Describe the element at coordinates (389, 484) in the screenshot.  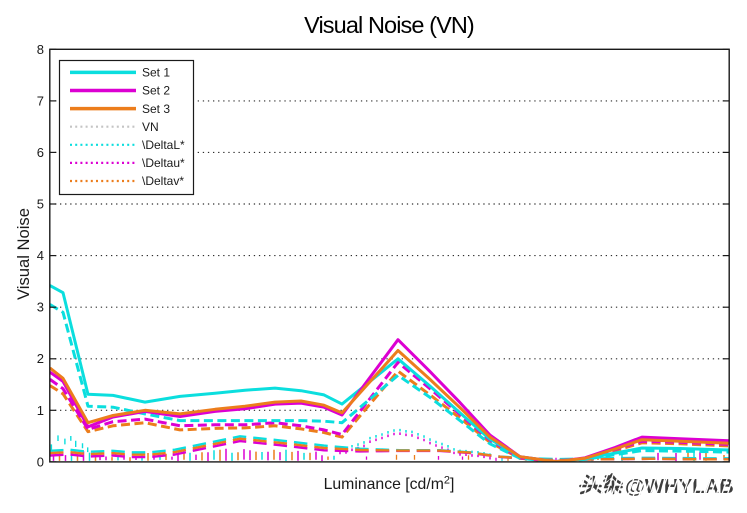
I see `svg-text: Luminance [cd/m2]` at that location.